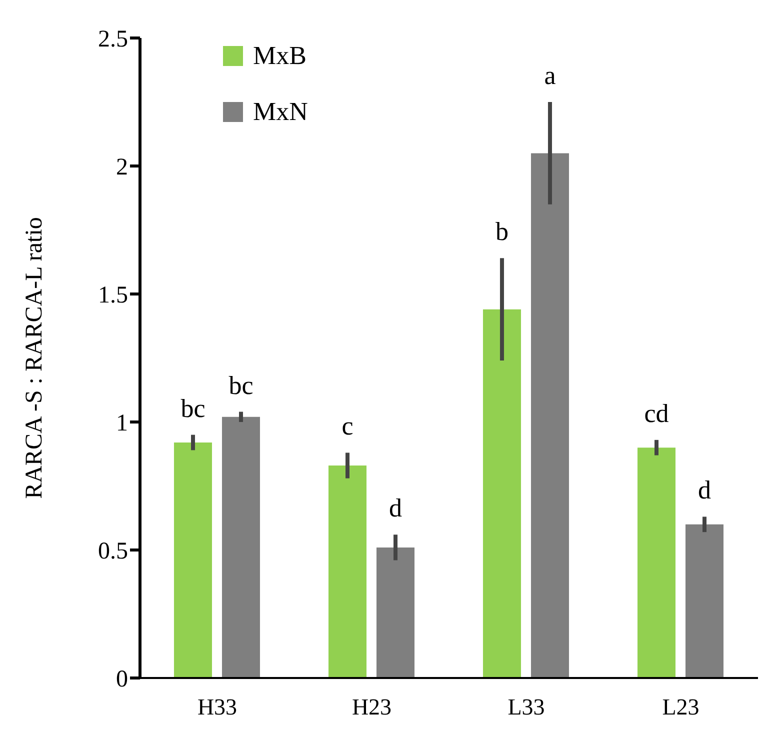  I want to click on data-label: cd, so click(656, 413).